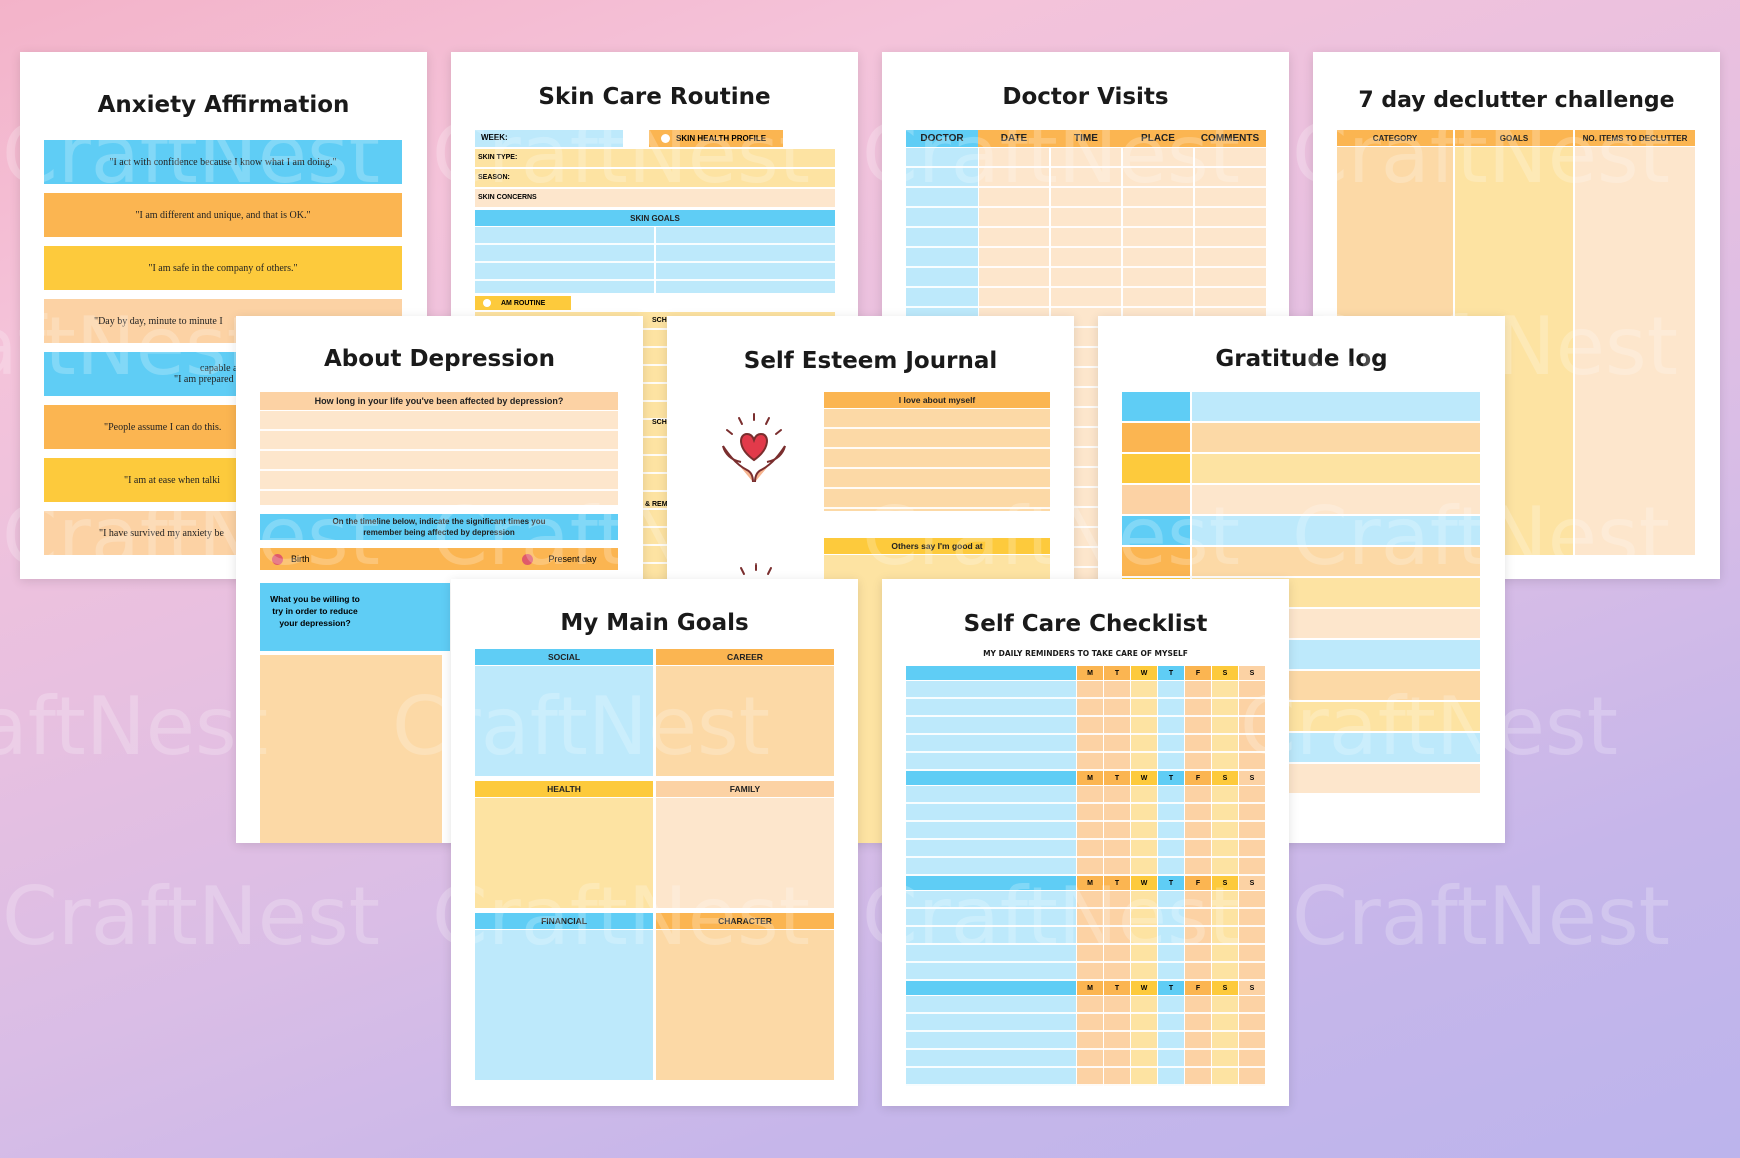 This screenshot has height=1158, width=1740. Describe the element at coordinates (1635, 351) in the screenshot. I see `items-column` at that location.